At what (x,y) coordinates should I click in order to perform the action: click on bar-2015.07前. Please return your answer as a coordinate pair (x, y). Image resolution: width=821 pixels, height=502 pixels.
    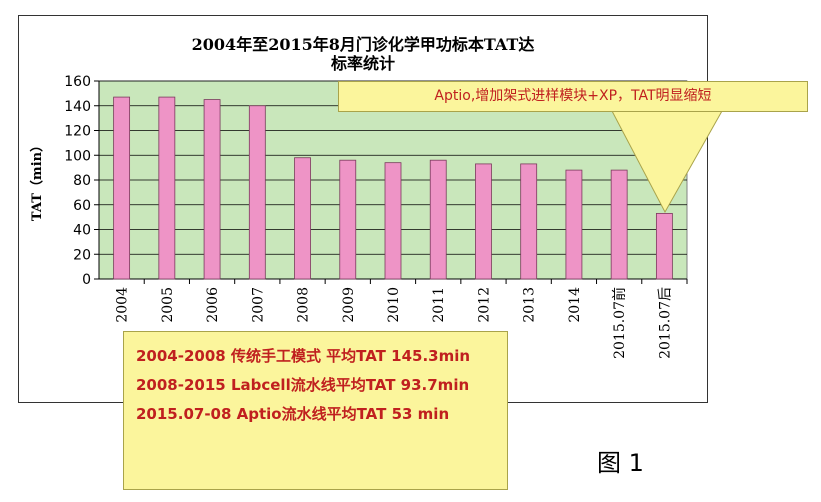
    Looking at the image, I should click on (619, 224).